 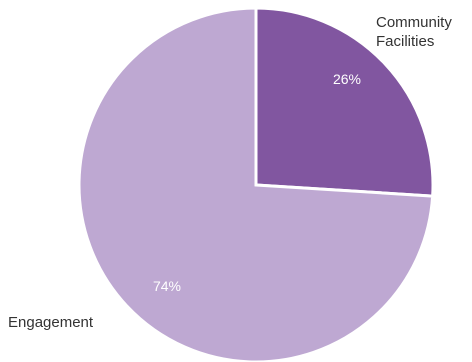 I want to click on slice-percent-label-community-facilities: 26%, so click(x=347, y=79).